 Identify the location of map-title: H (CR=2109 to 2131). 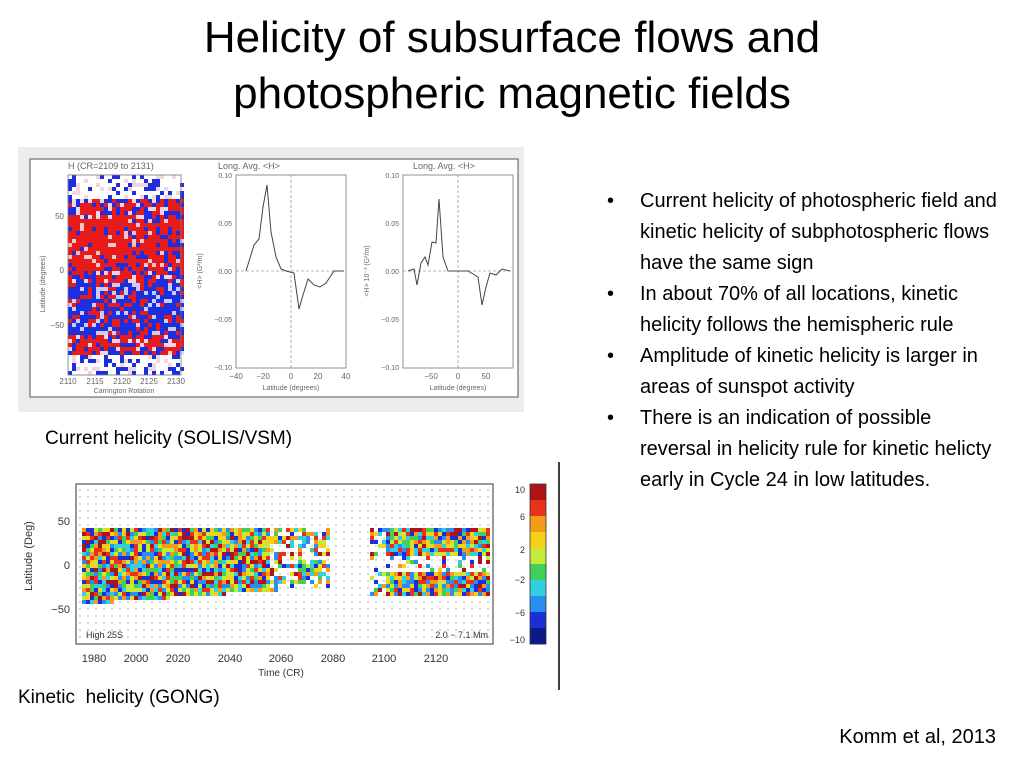
(111, 166).